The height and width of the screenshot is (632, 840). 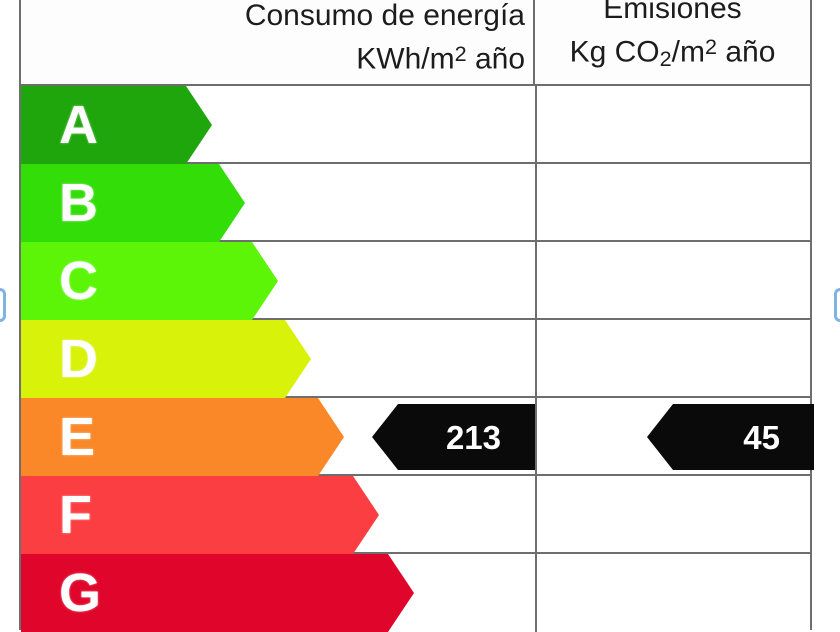 What do you see at coordinates (78, 125) in the screenshot?
I see `rating-letter-a: A` at bounding box center [78, 125].